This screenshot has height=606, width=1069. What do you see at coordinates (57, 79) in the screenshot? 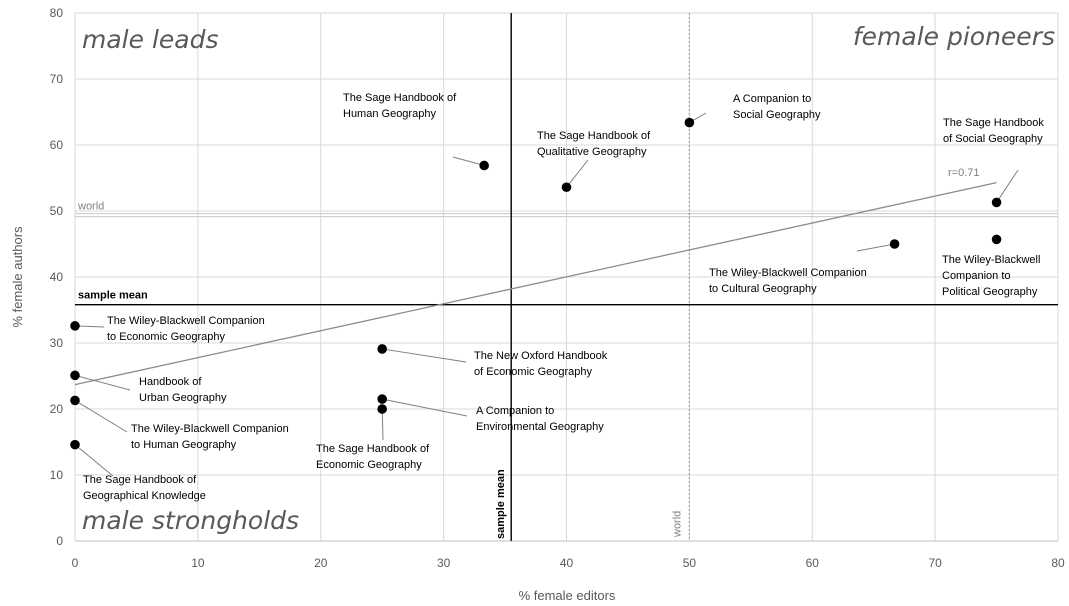
I see `y-tick-label: 70` at bounding box center [57, 79].